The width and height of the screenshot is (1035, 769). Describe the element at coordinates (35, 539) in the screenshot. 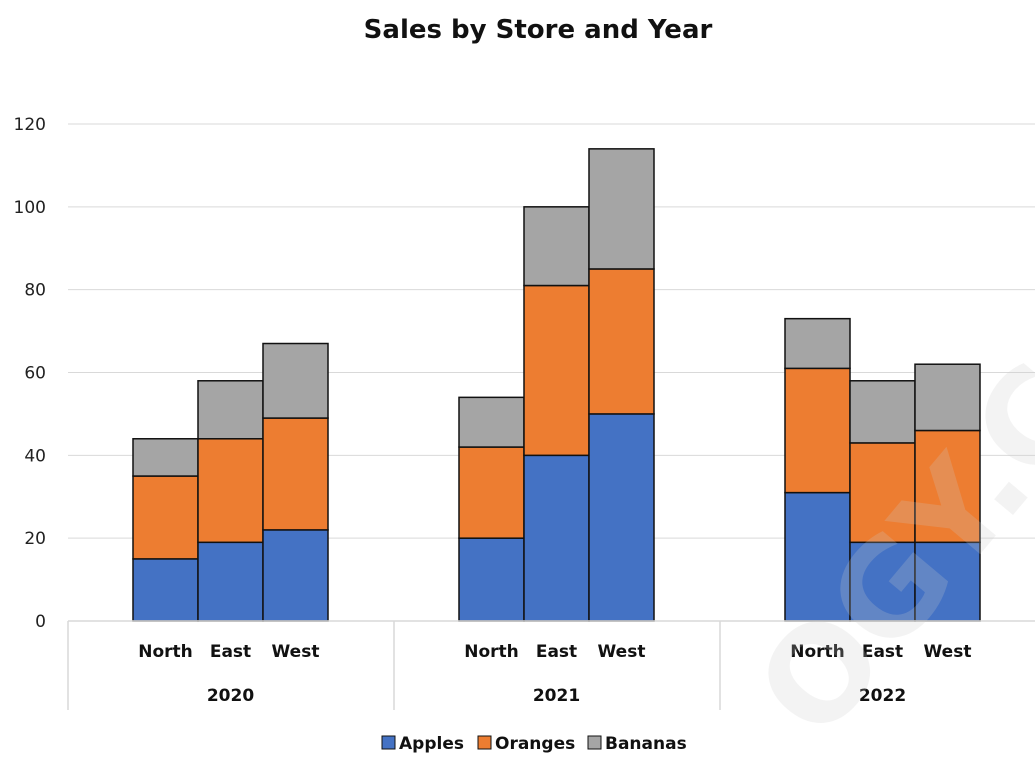

I see `y-tick-label: 20` at that location.